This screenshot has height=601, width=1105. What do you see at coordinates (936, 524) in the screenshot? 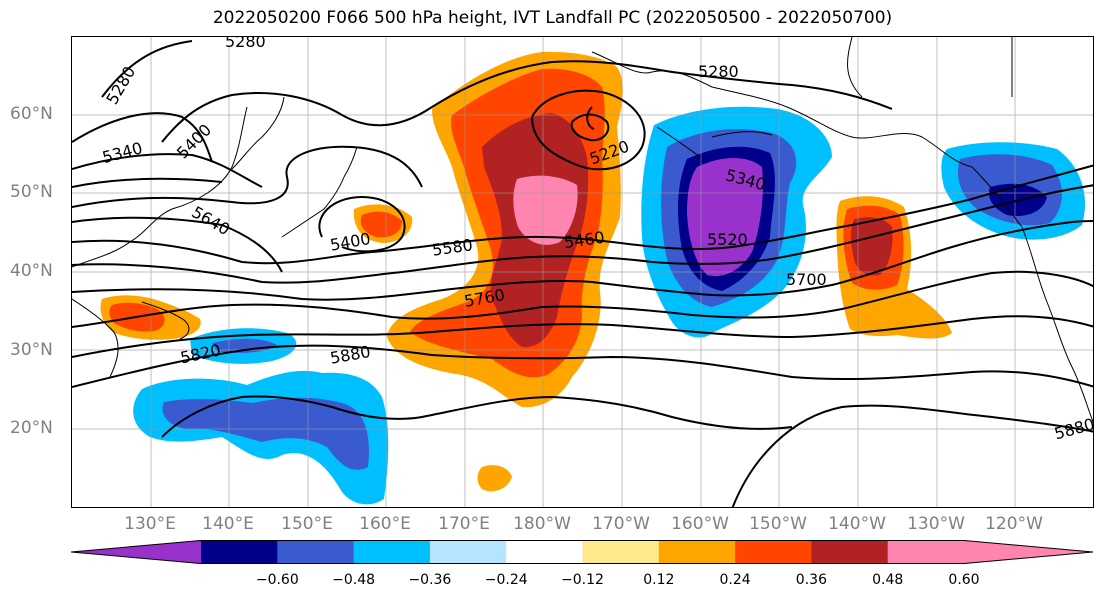
I see `lon-label-130w: 130°W` at bounding box center [936, 524].